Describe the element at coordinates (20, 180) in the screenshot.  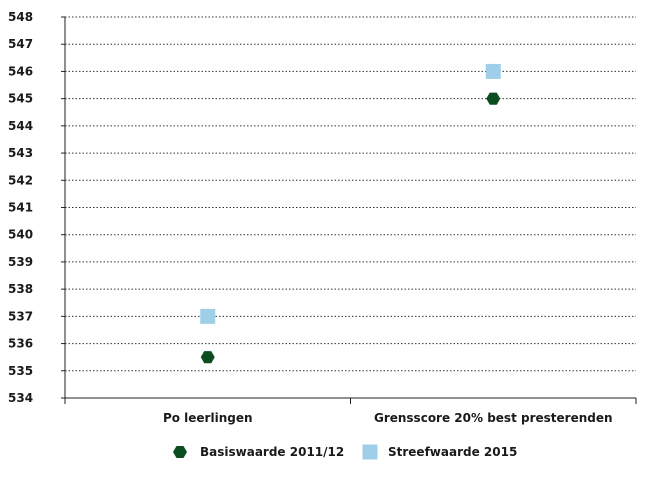
I see `y-tick-label: 542` at that location.